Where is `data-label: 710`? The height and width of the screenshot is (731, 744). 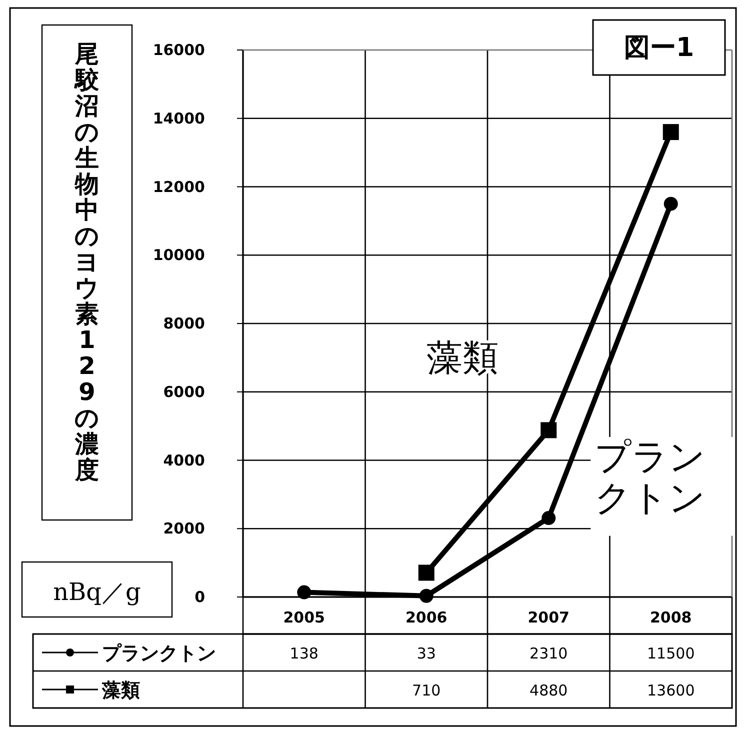 data-label: 710 is located at coordinates (426, 691).